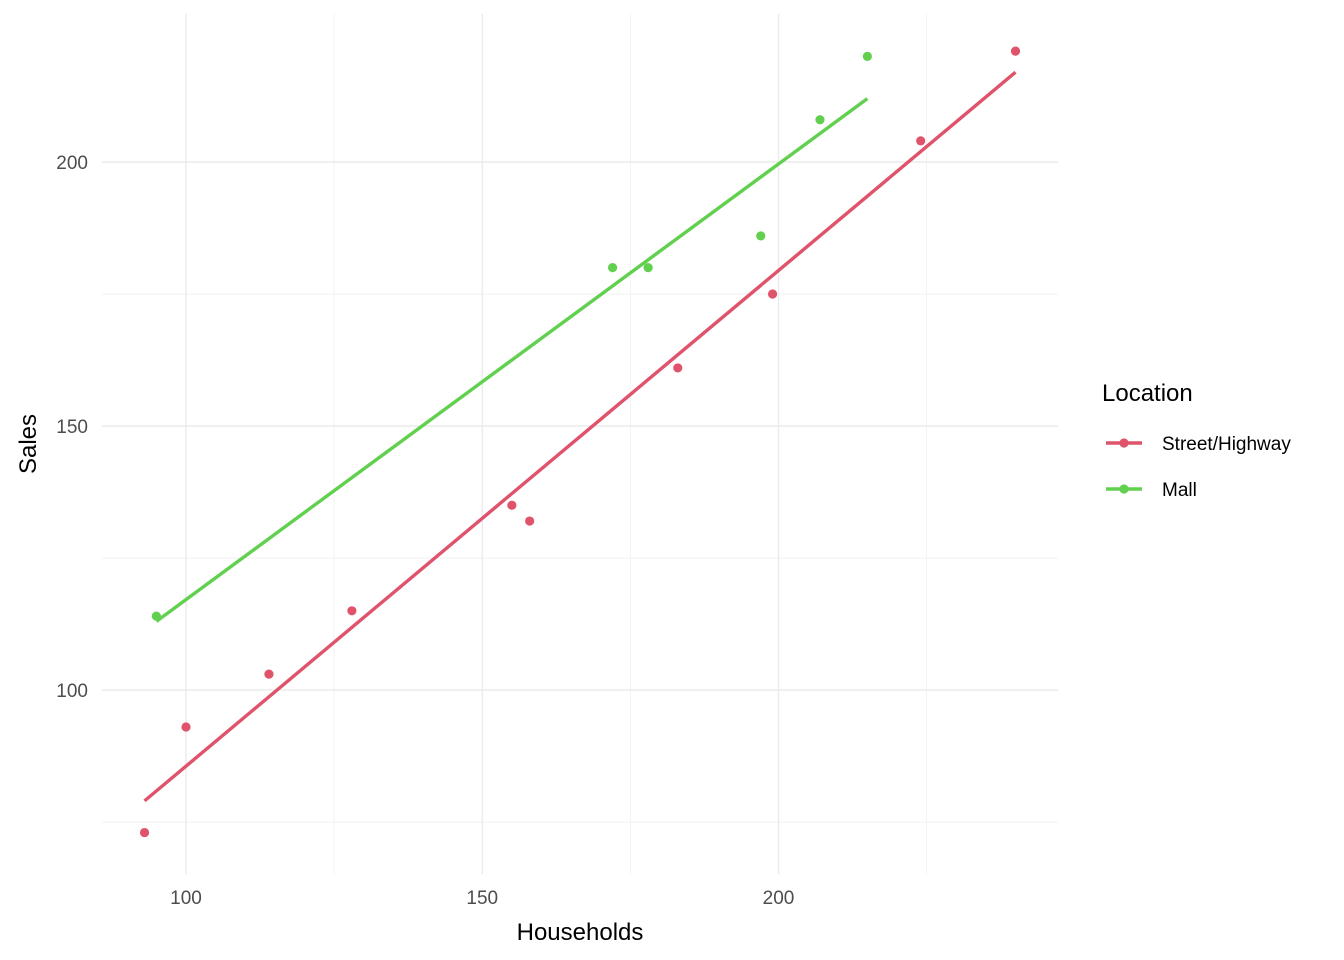  I want to click on legend-key-point-street-highway, so click(1124, 443).